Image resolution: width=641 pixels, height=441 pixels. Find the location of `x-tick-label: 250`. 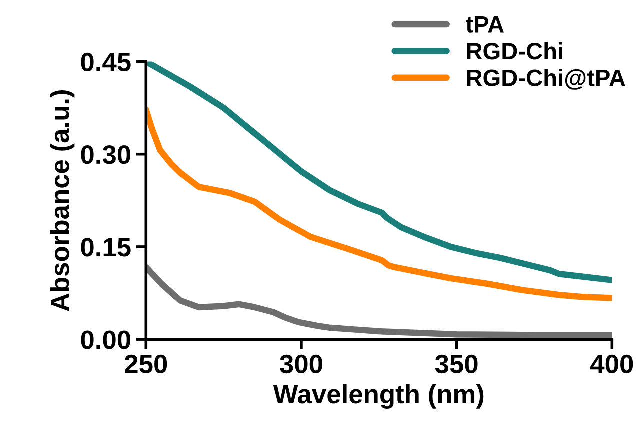

x-tick-label: 250 is located at coordinates (146, 364).